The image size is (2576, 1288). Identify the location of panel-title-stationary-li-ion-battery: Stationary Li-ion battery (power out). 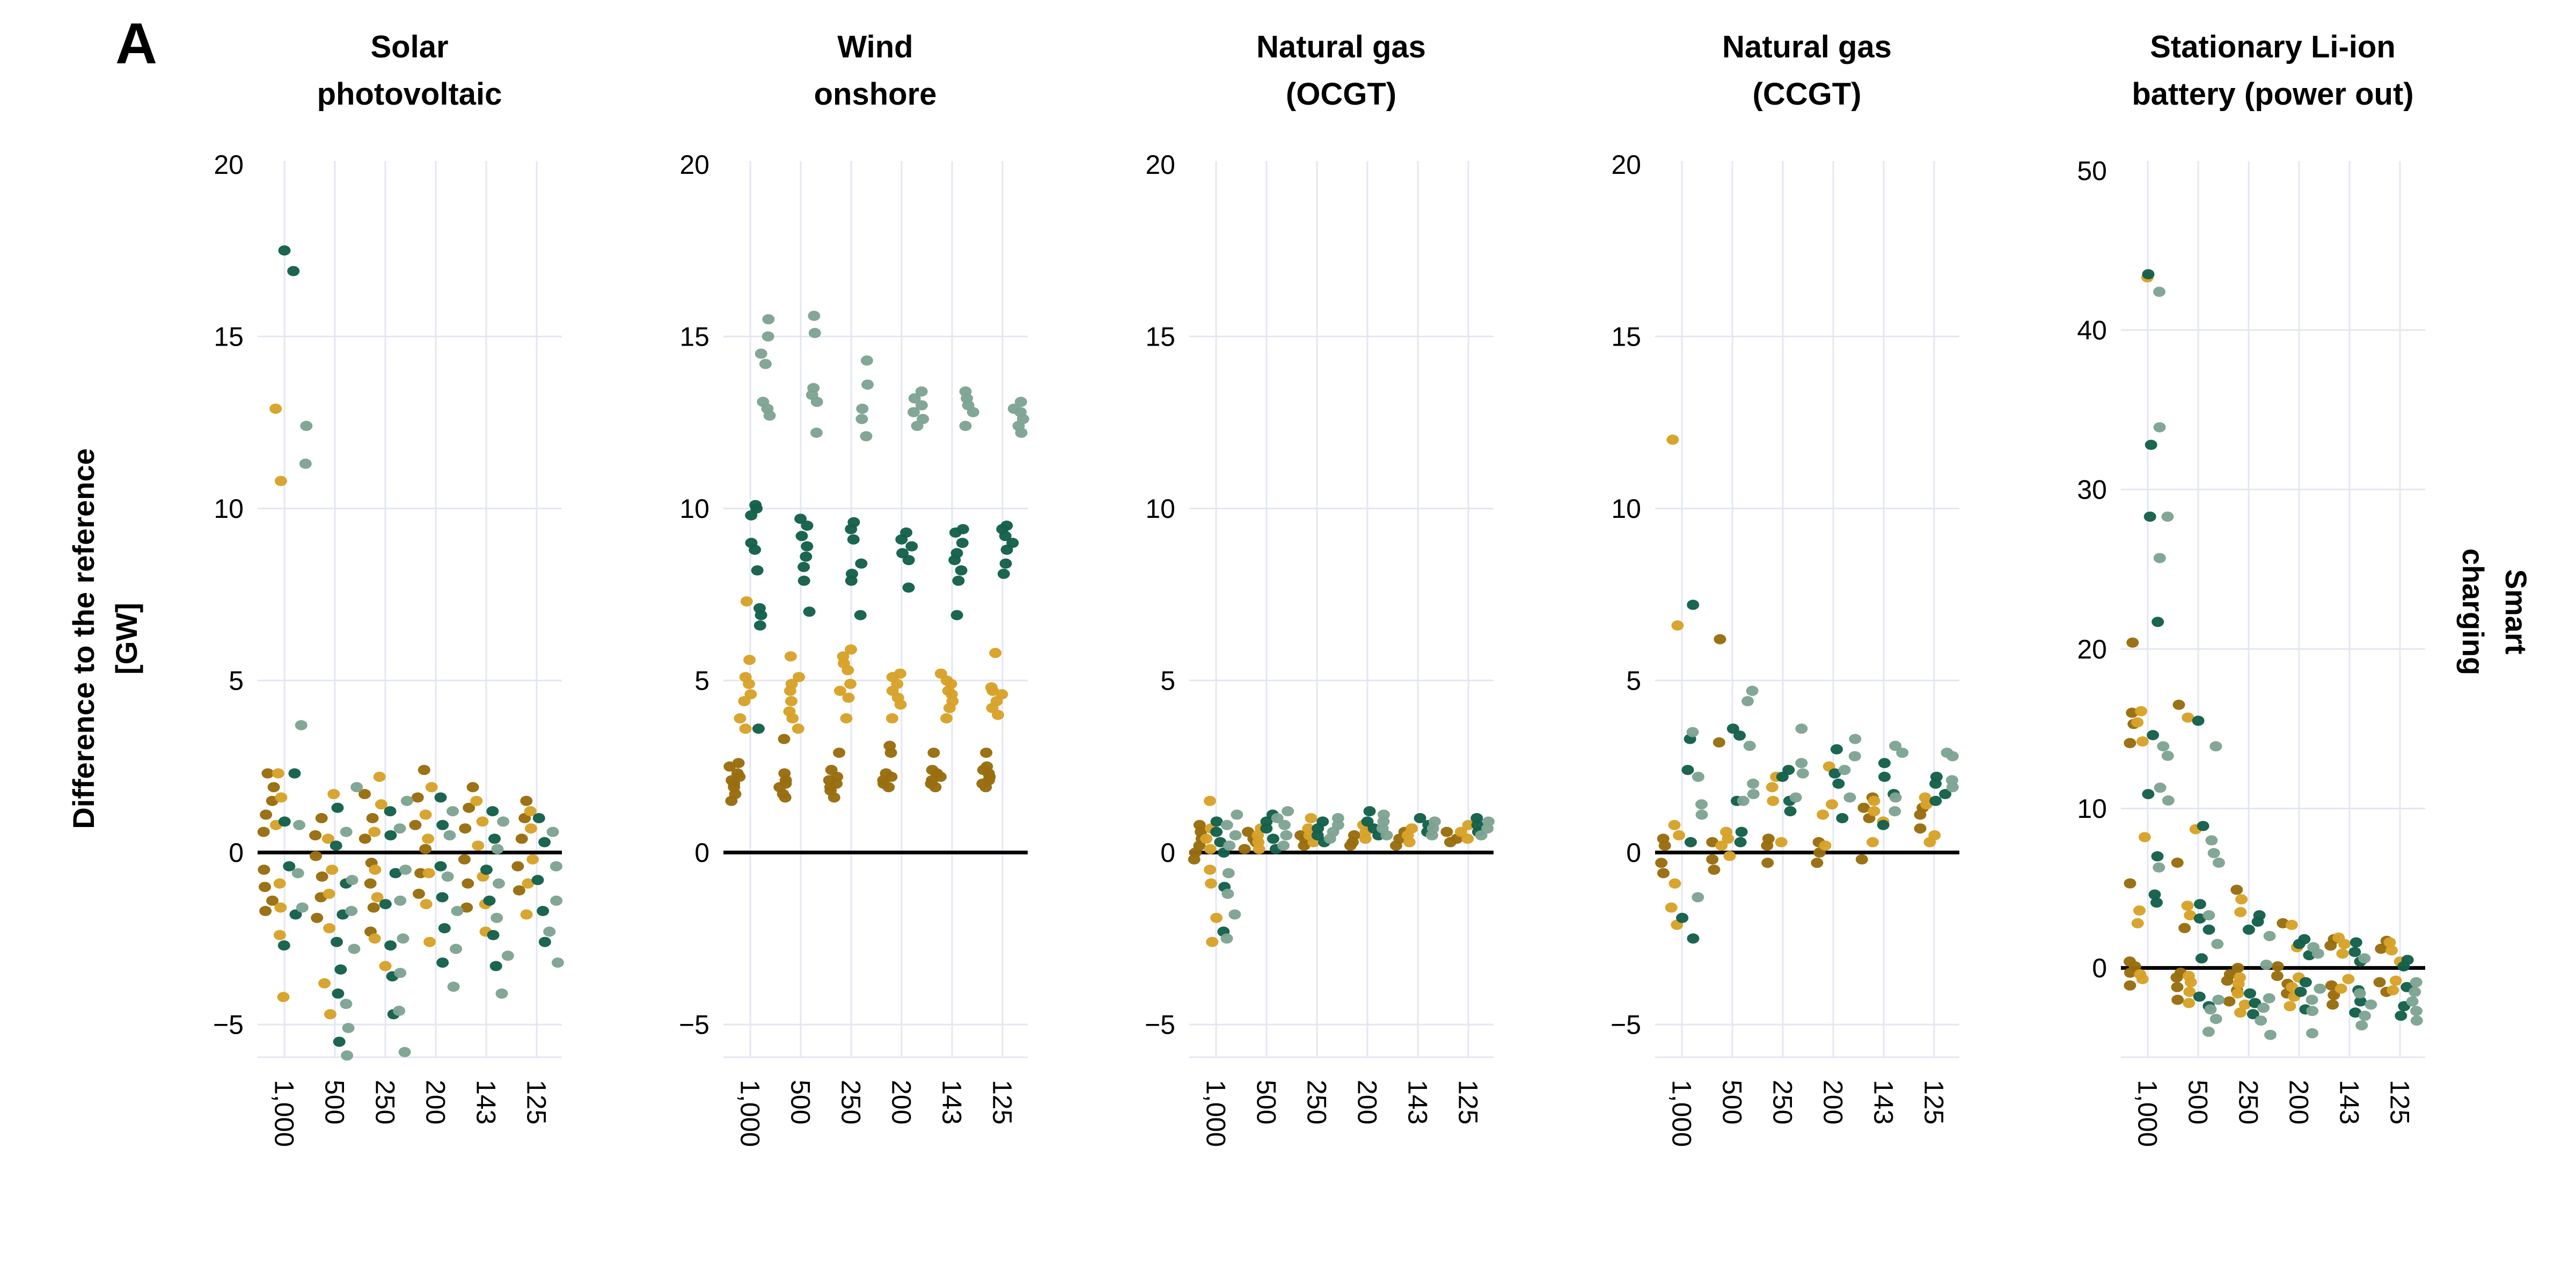
(2273, 71).